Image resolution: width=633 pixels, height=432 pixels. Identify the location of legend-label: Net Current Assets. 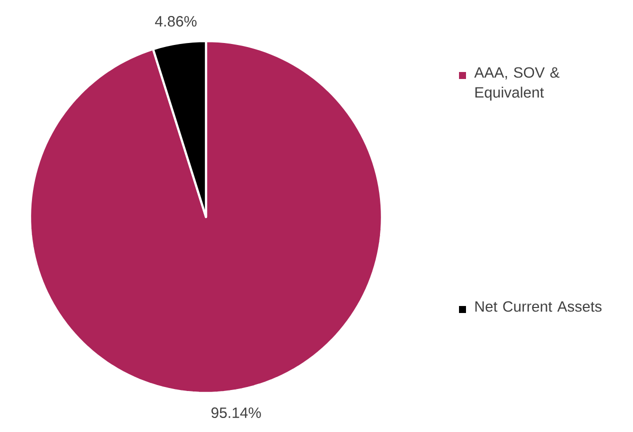
(538, 306).